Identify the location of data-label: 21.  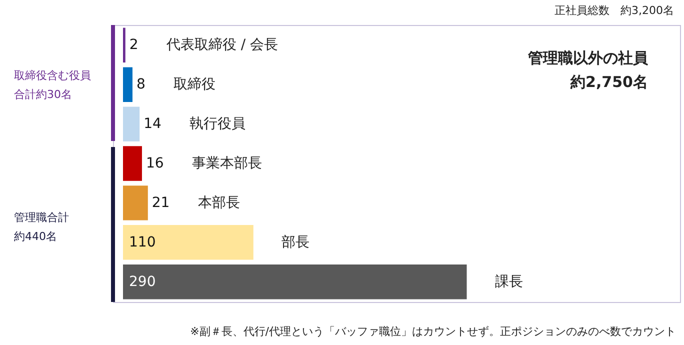
(161, 202).